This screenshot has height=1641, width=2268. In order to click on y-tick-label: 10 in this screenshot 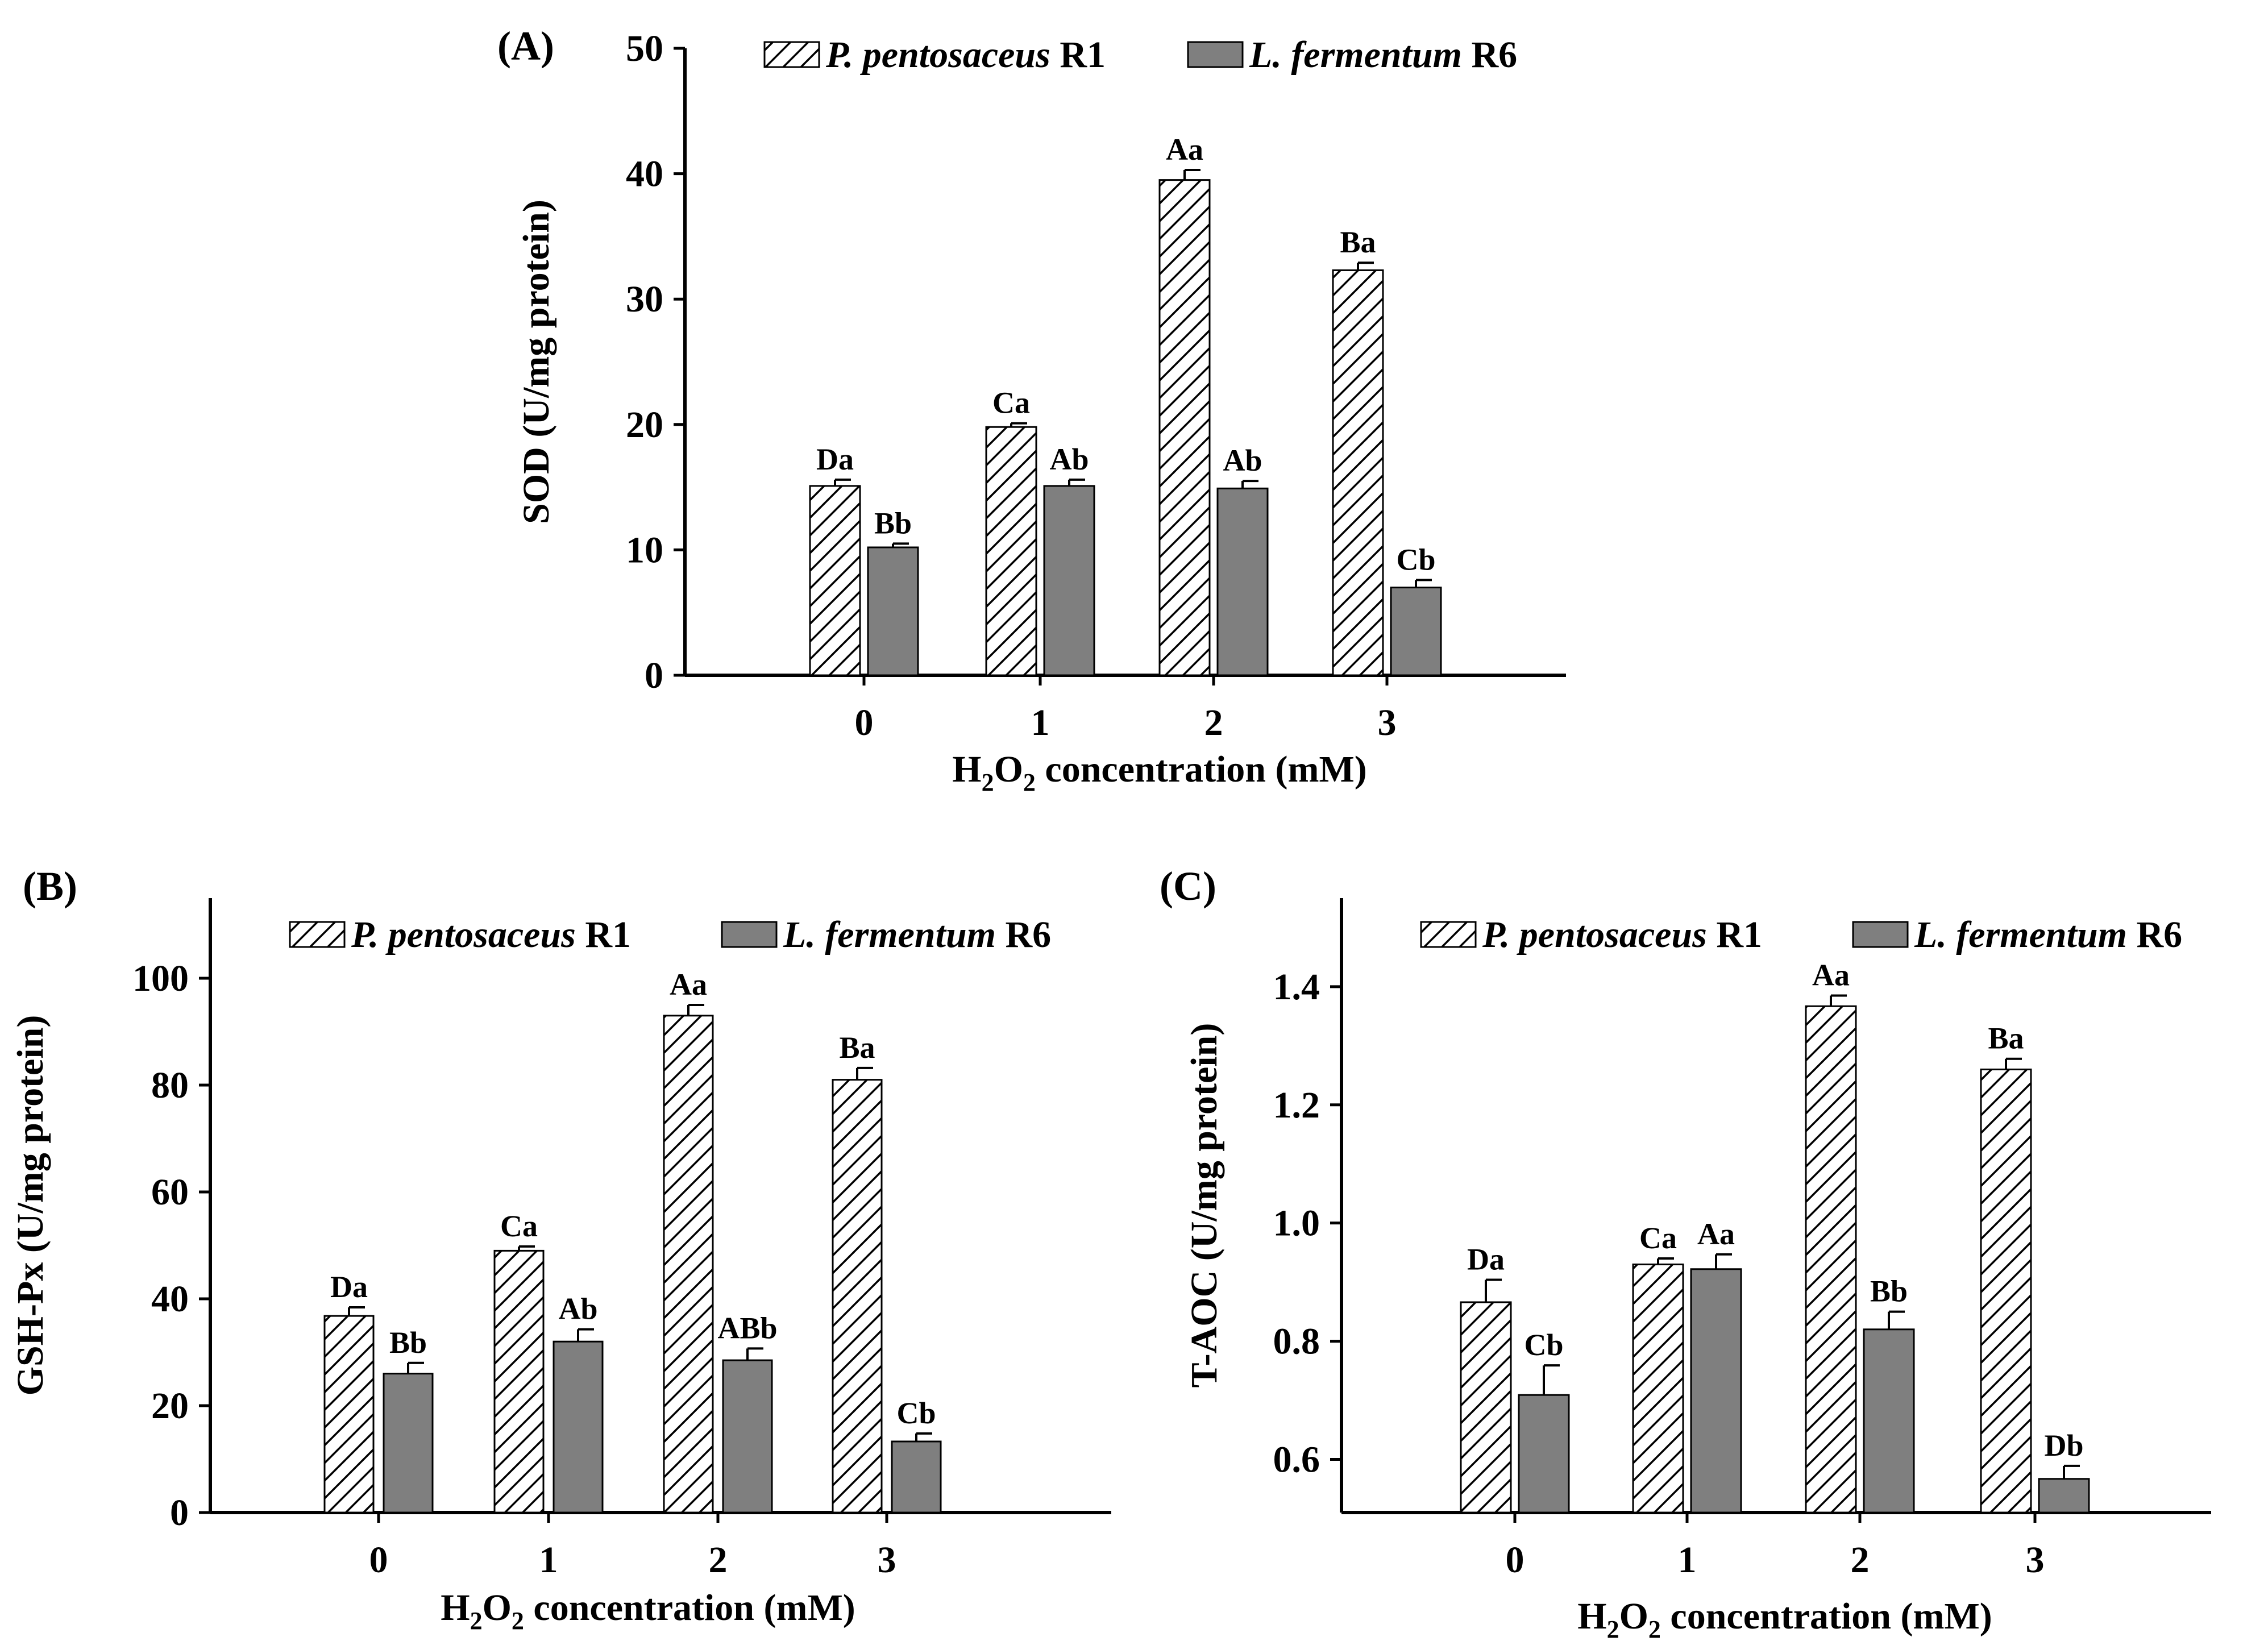, I will do `click(644, 550)`.